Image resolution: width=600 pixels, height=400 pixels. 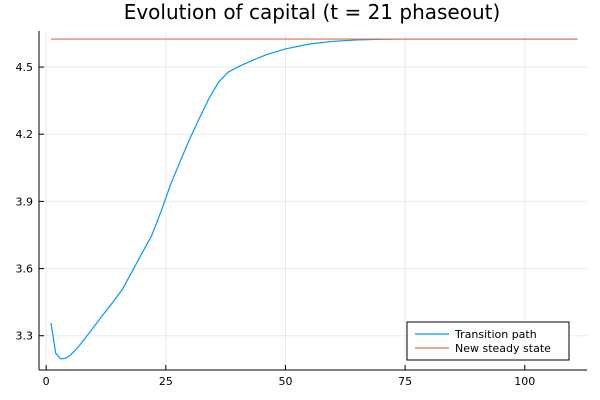 What do you see at coordinates (25, 201) in the screenshot?
I see `y-tick-label: 3.9` at bounding box center [25, 201].